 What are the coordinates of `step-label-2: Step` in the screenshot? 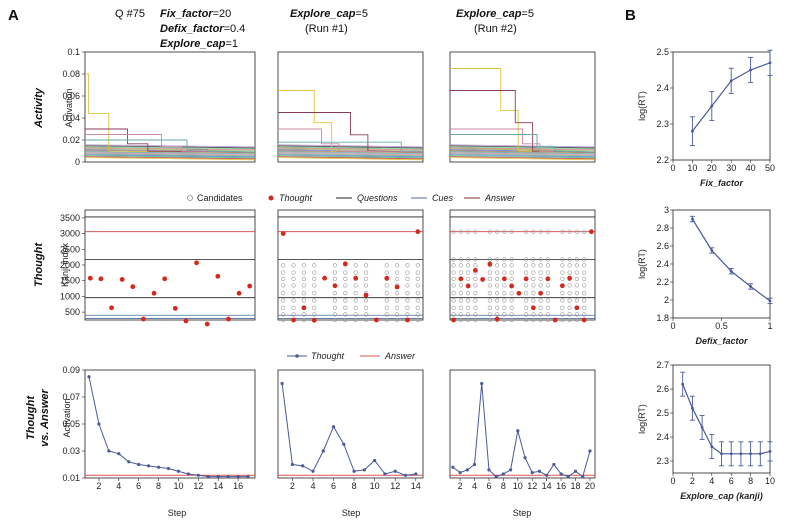 It's located at (351, 513).